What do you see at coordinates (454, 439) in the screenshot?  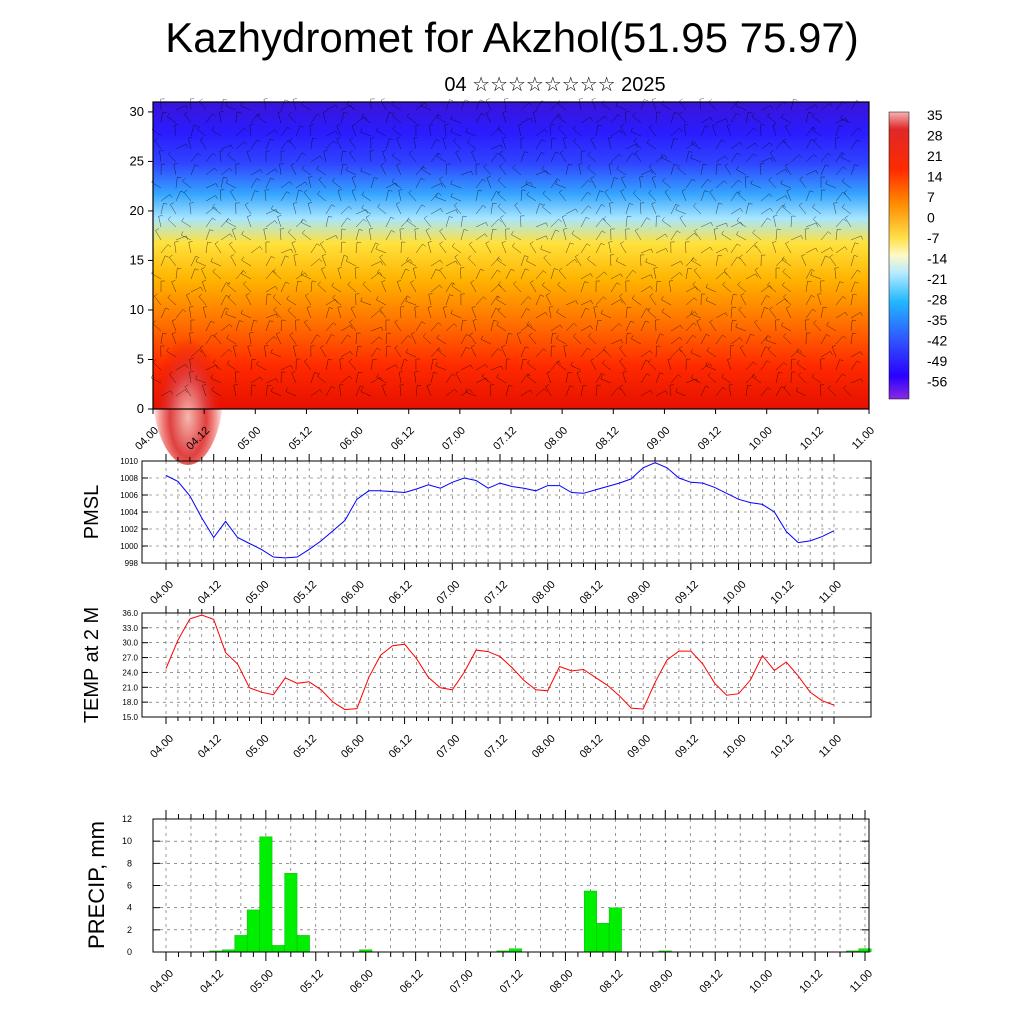 I see `x-tick-label: 07.00` at bounding box center [454, 439].